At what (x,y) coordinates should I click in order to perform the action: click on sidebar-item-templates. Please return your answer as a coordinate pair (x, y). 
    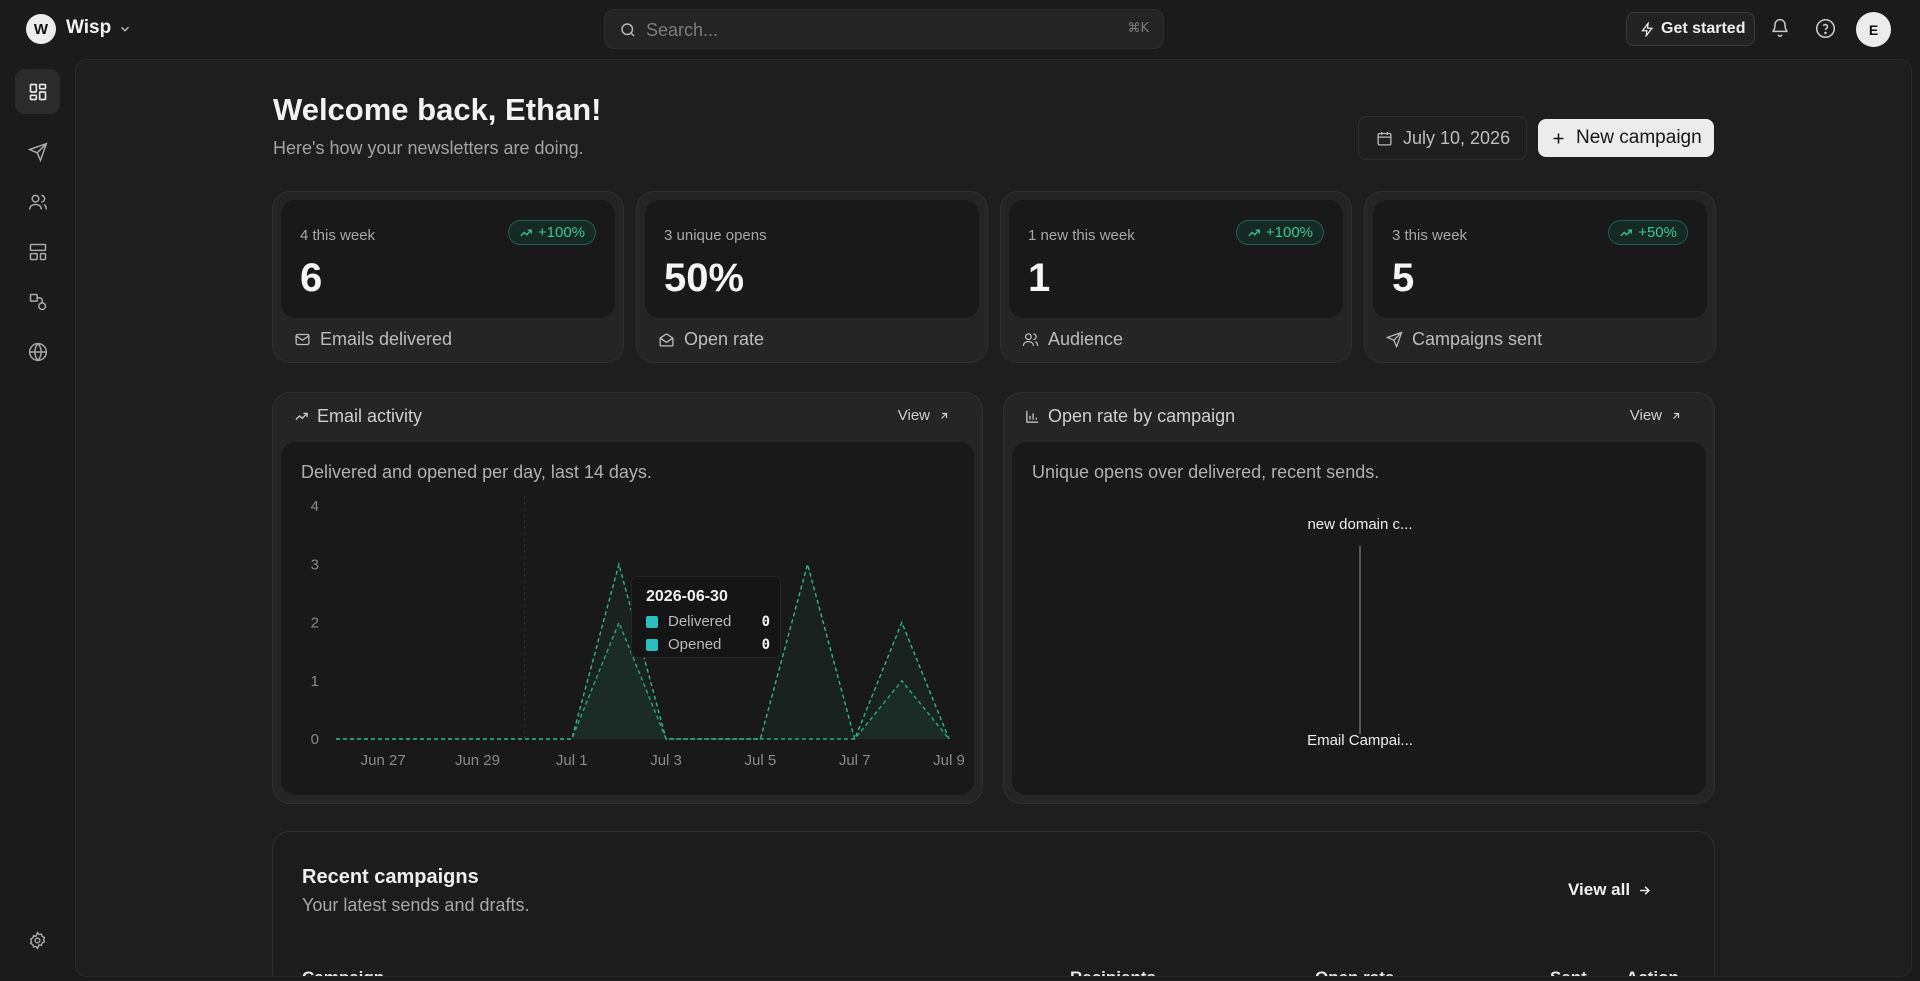
    Looking at the image, I should click on (37, 251).